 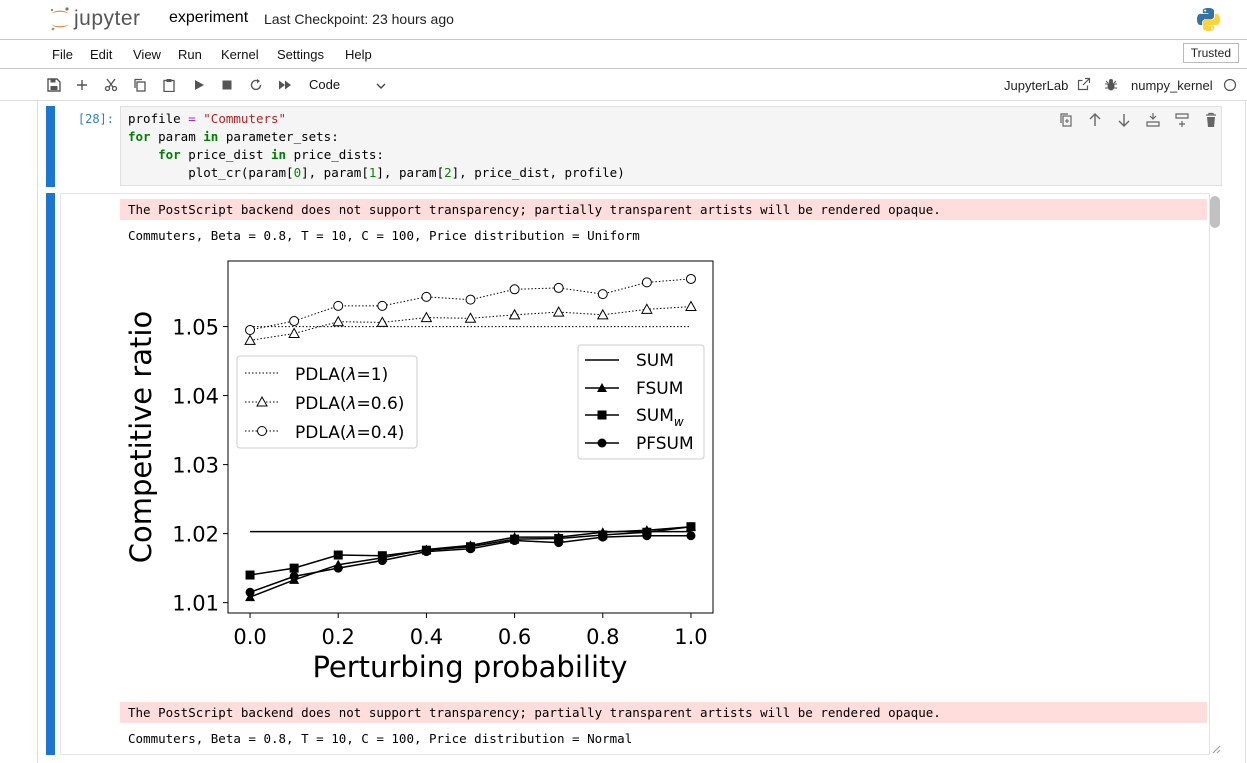 What do you see at coordinates (140, 85) in the screenshot?
I see `copy-icon` at bounding box center [140, 85].